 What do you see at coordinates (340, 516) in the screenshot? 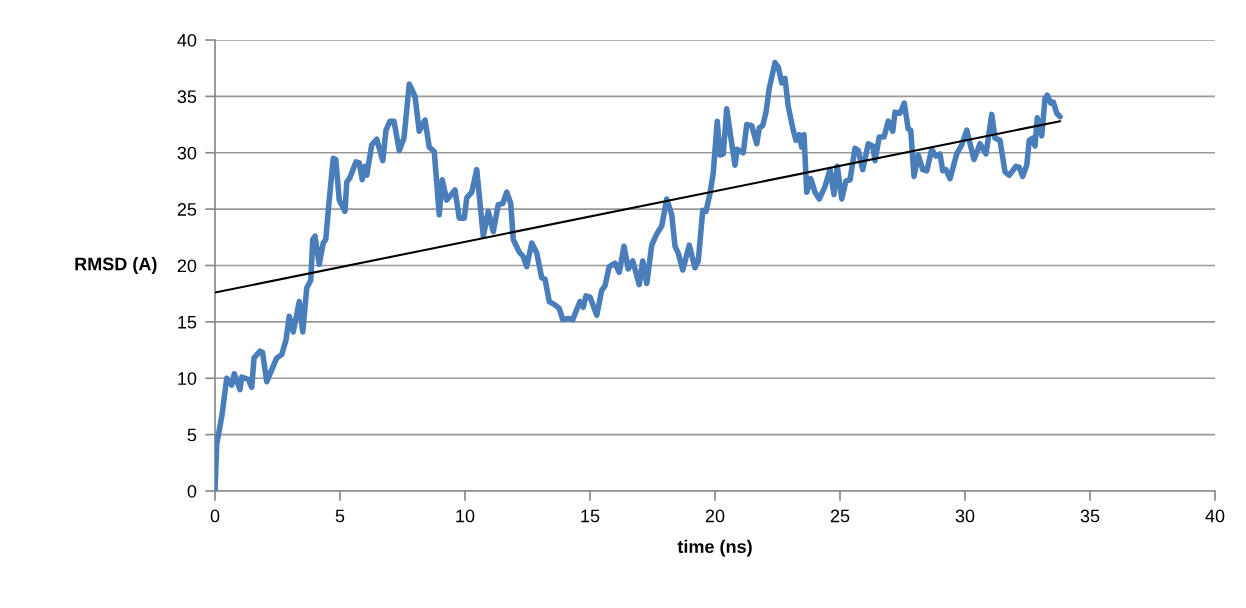
I see `x-tick-label: 5` at bounding box center [340, 516].